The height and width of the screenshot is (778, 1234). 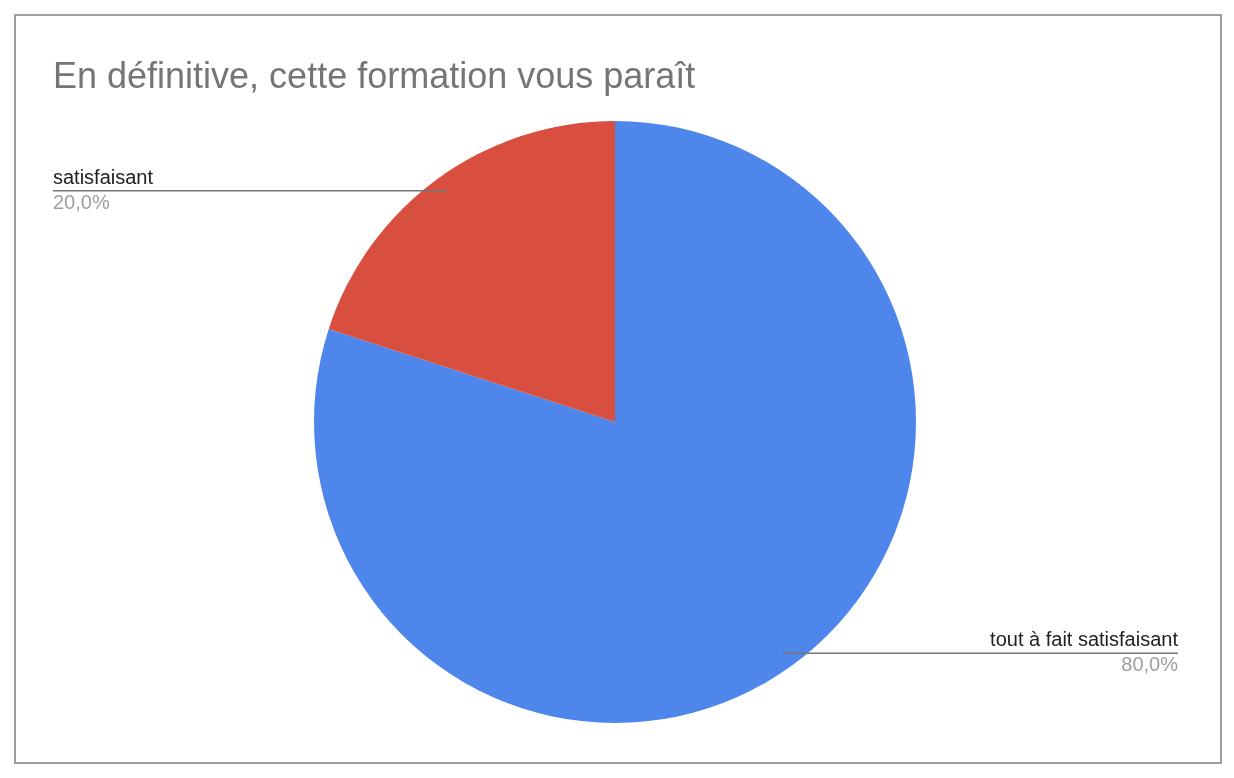 I want to click on pie-slice, so click(x=471, y=271).